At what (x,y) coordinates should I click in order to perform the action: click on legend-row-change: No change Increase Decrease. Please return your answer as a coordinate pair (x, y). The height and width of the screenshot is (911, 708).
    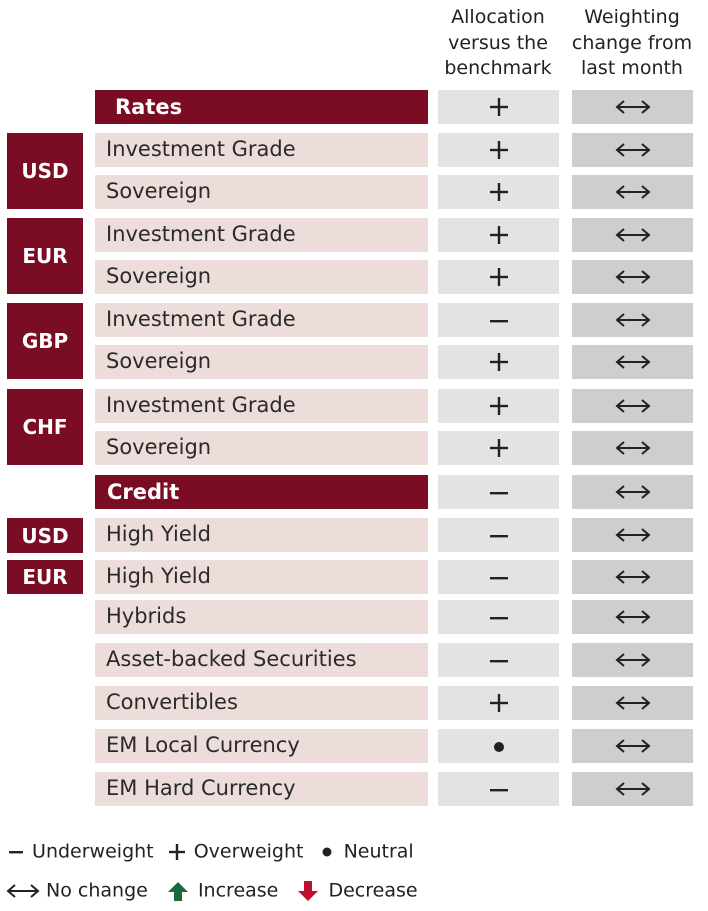
    Looking at the image, I should click on (212, 890).